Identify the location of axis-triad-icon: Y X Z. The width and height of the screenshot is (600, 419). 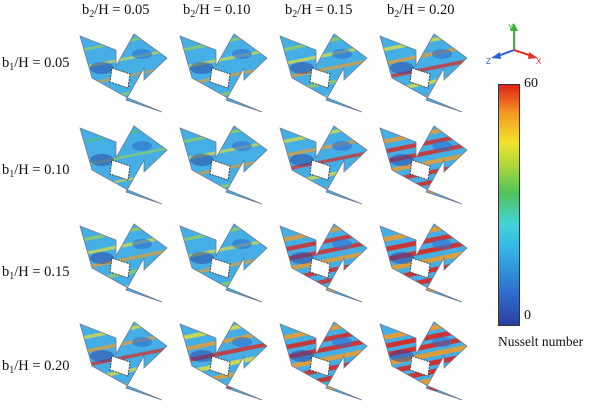
(514, 44).